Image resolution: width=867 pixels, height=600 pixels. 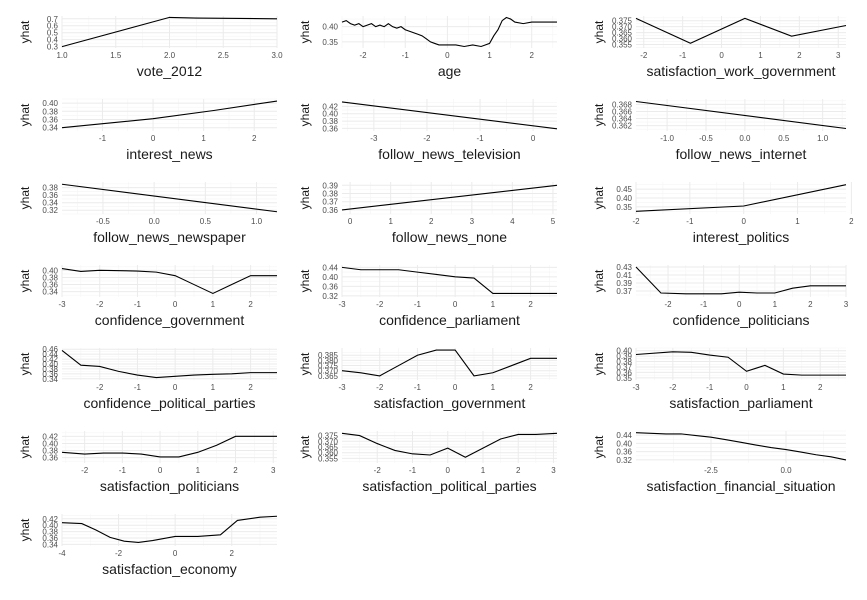 I want to click on y-tick-label: 0.375, so click(x=622, y=21).